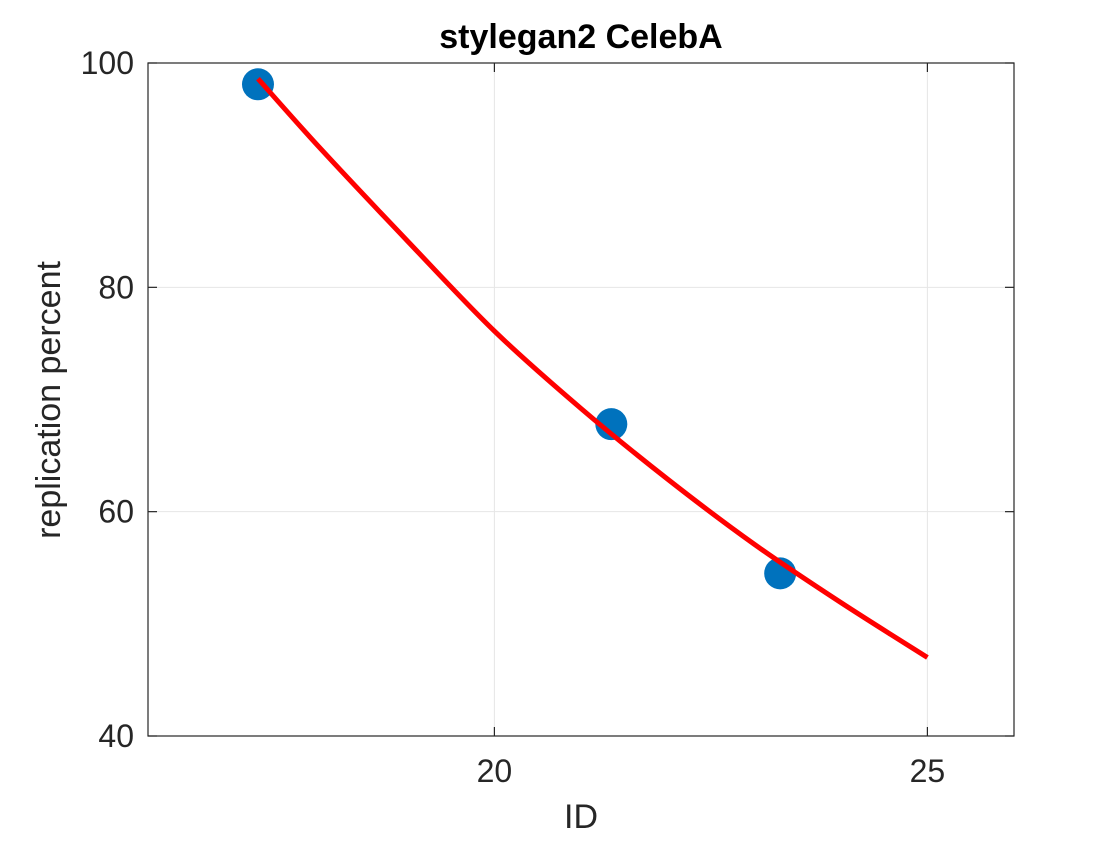  What do you see at coordinates (928, 771) in the screenshot?
I see `x-tick-label: 25` at bounding box center [928, 771].